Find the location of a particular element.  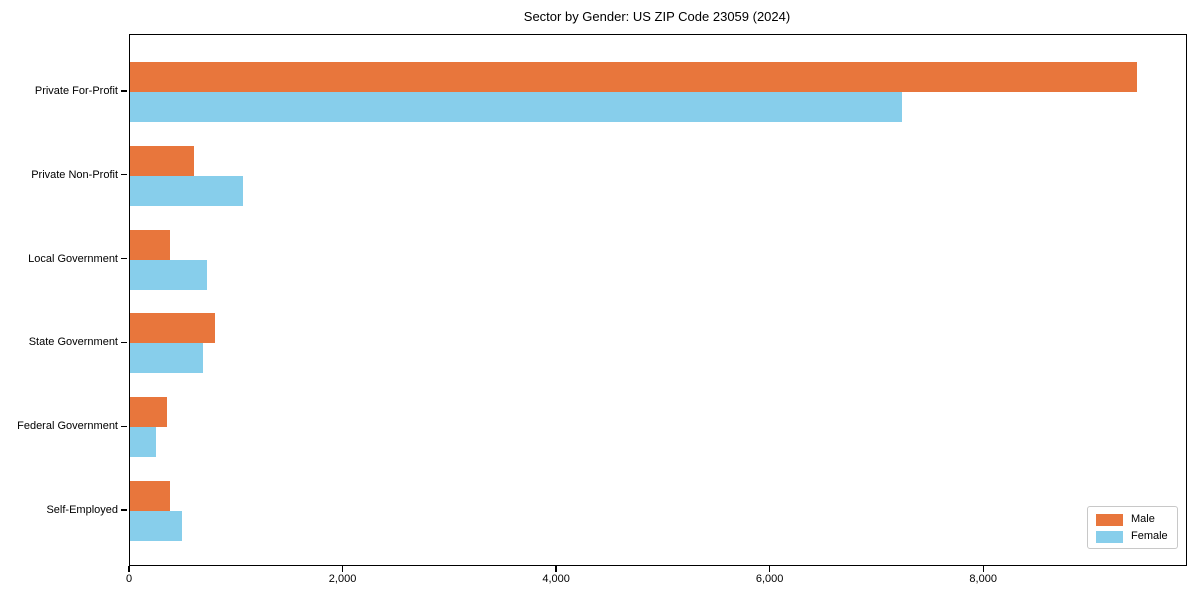

y-tick-label-self-employed: Self-Employed is located at coordinates (82, 510).